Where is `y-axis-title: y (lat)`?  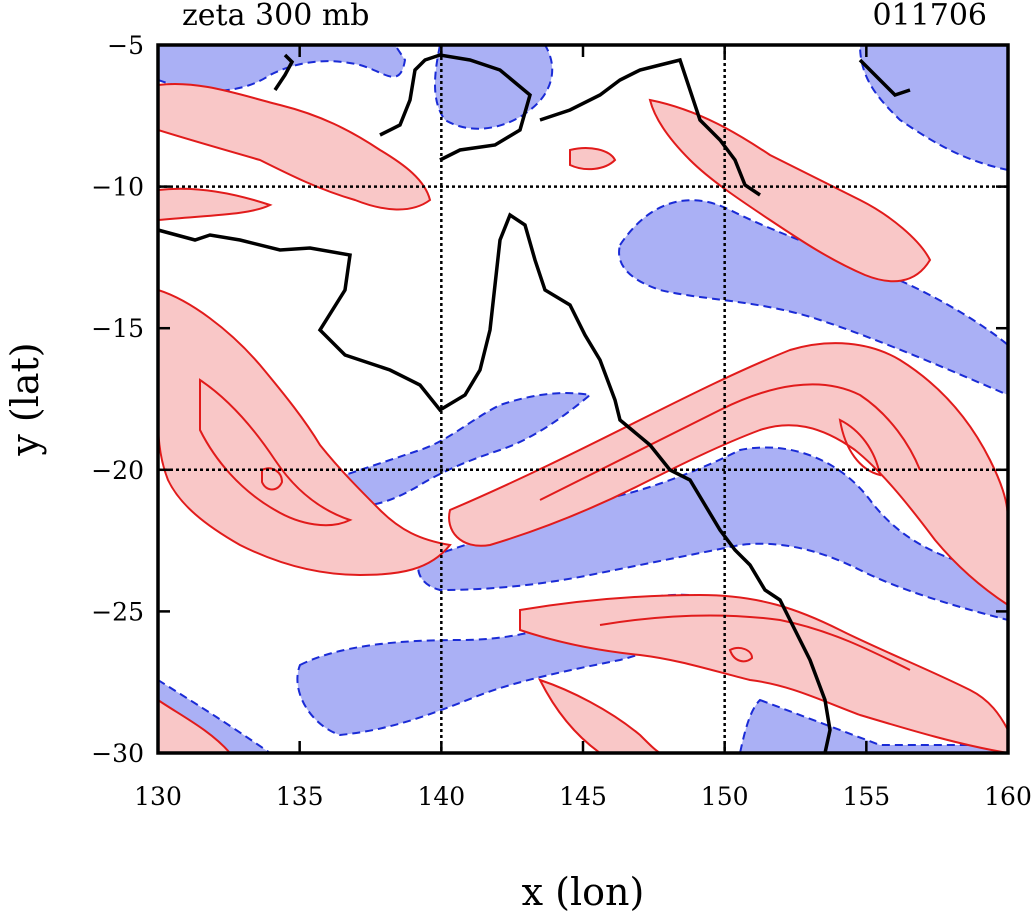 y-axis-title: y (lat) is located at coordinates (25, 399).